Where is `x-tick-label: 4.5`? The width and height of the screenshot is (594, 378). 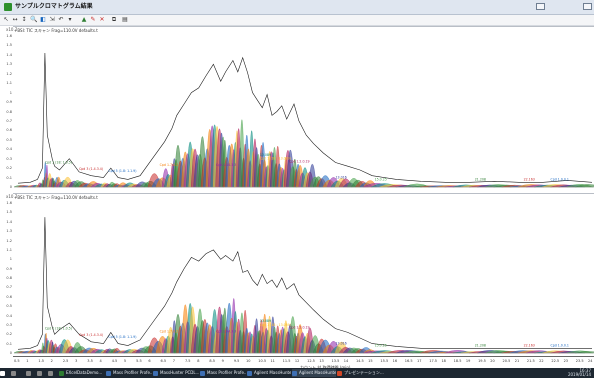 x-tick-label: 4.5 is located at coordinates (114, 361).